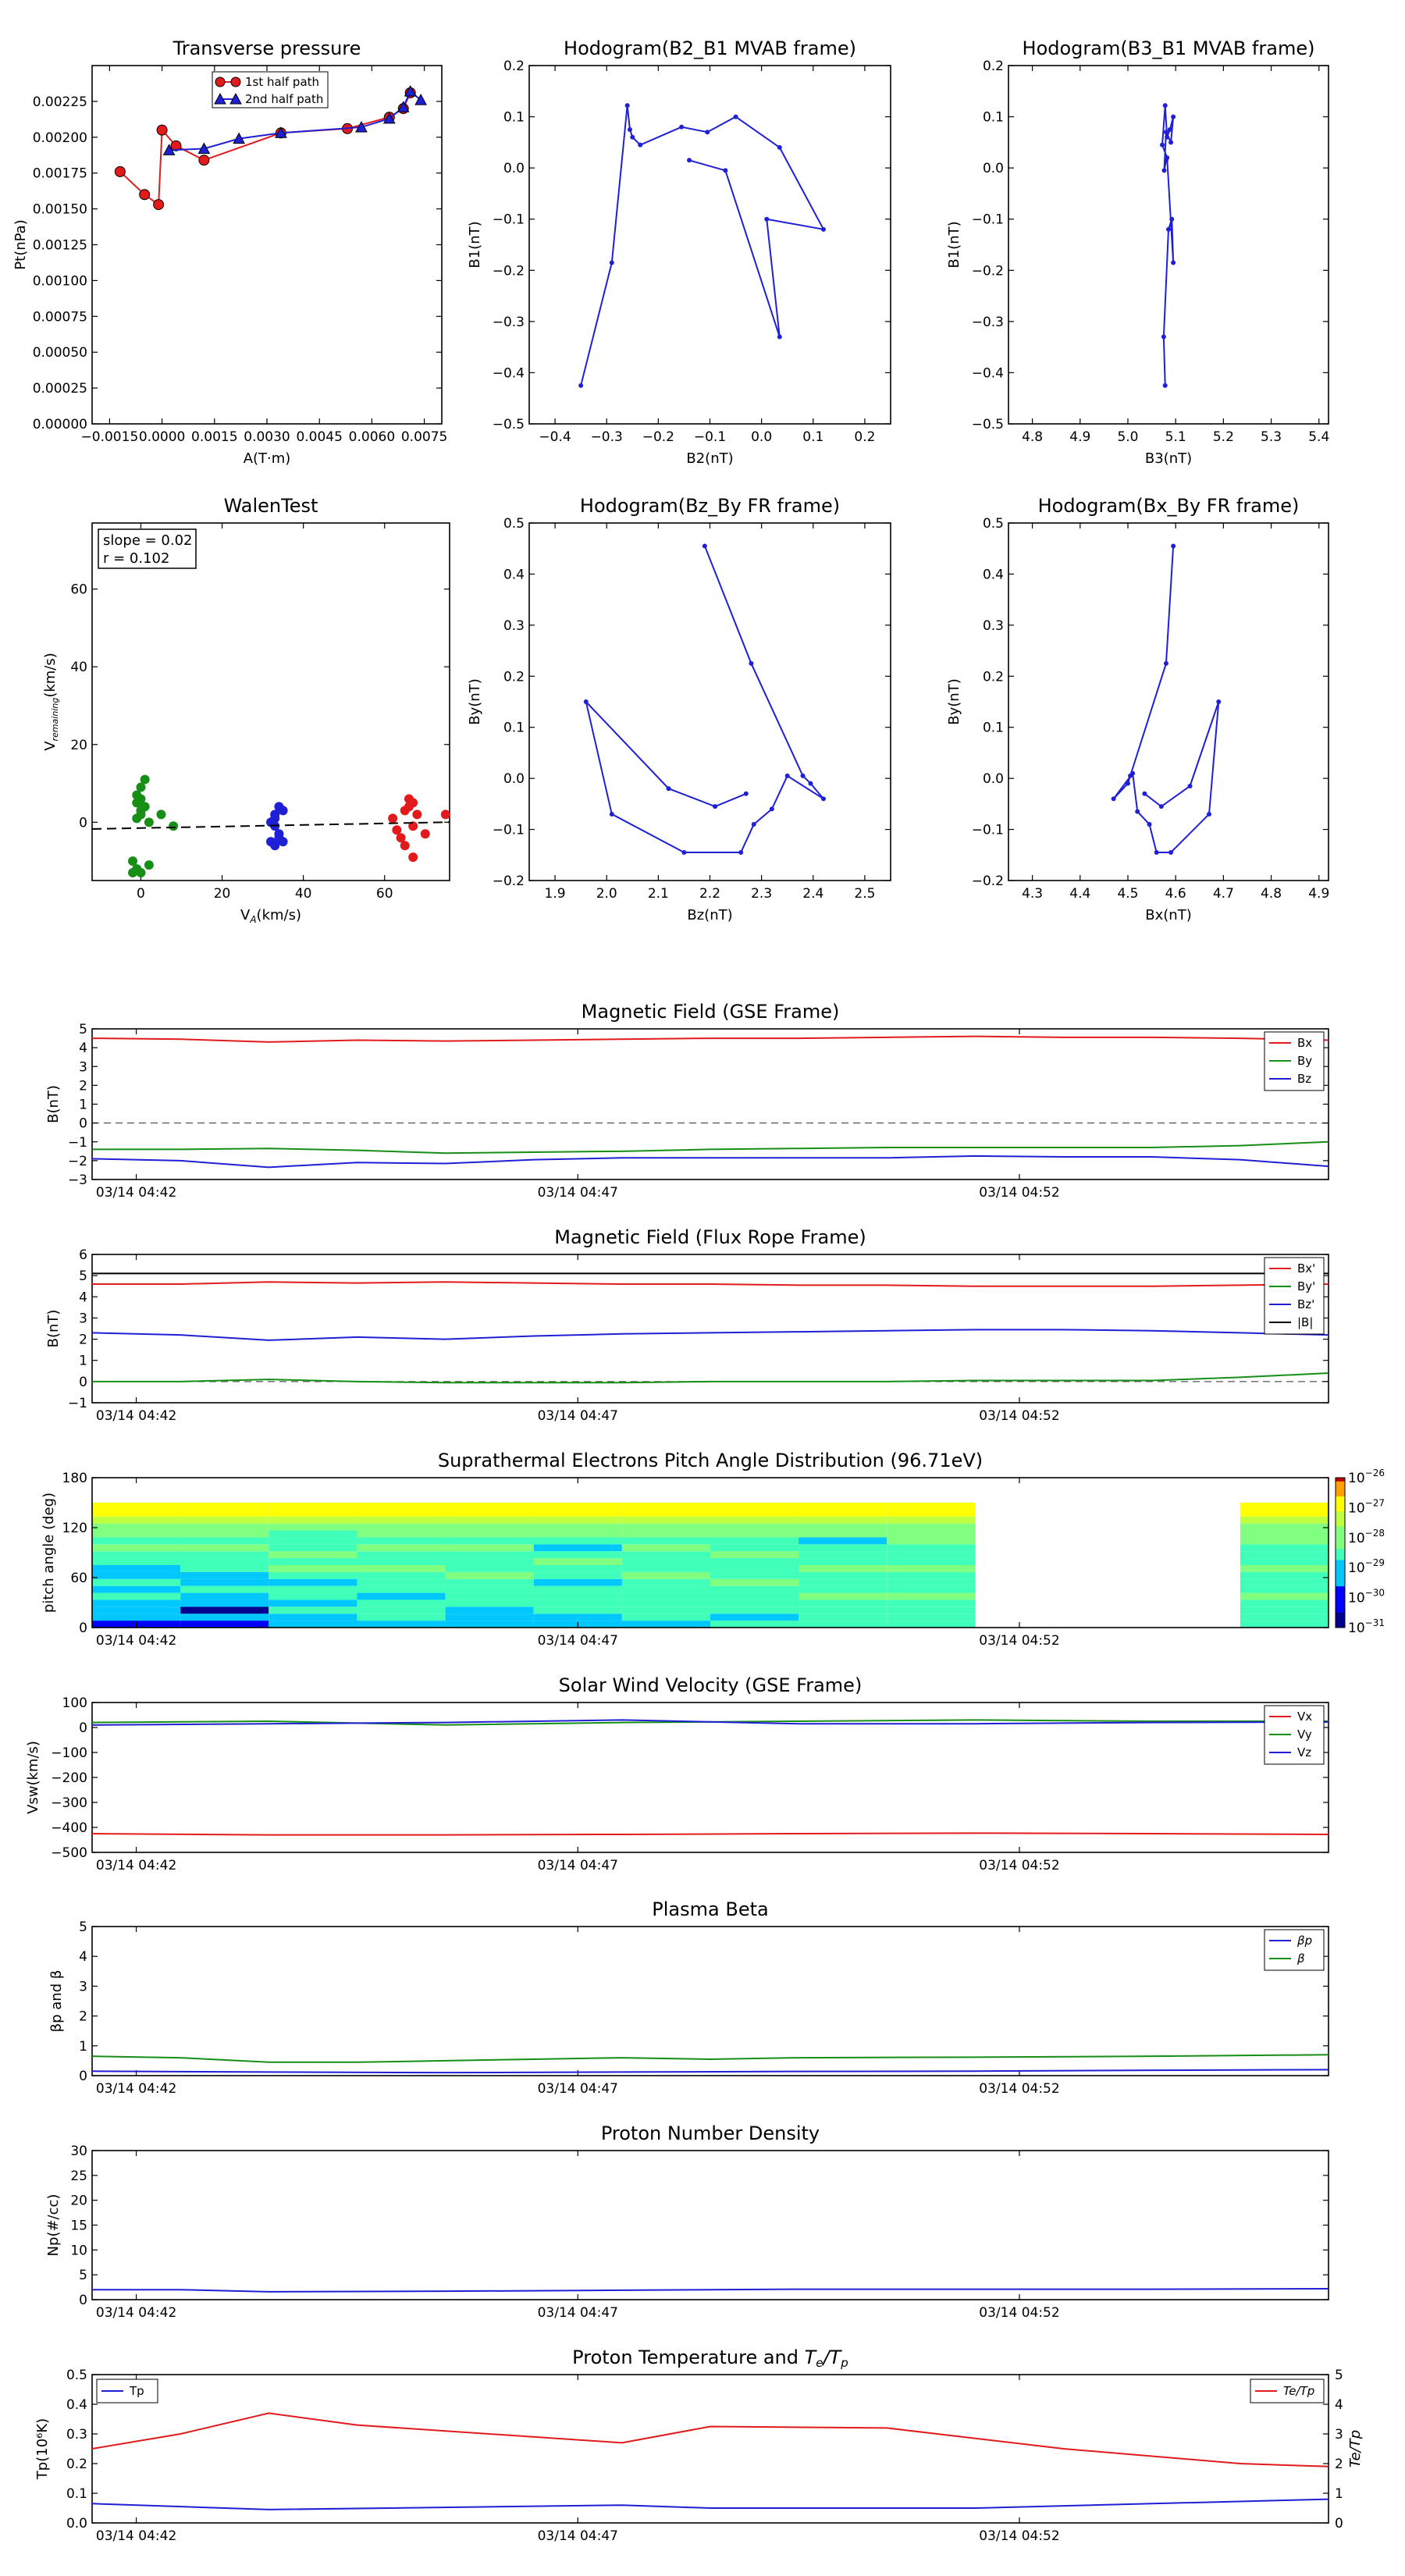  What do you see at coordinates (1339, 2435) in the screenshot?
I see `chart-temp-ytick-right-label: 3` at bounding box center [1339, 2435].